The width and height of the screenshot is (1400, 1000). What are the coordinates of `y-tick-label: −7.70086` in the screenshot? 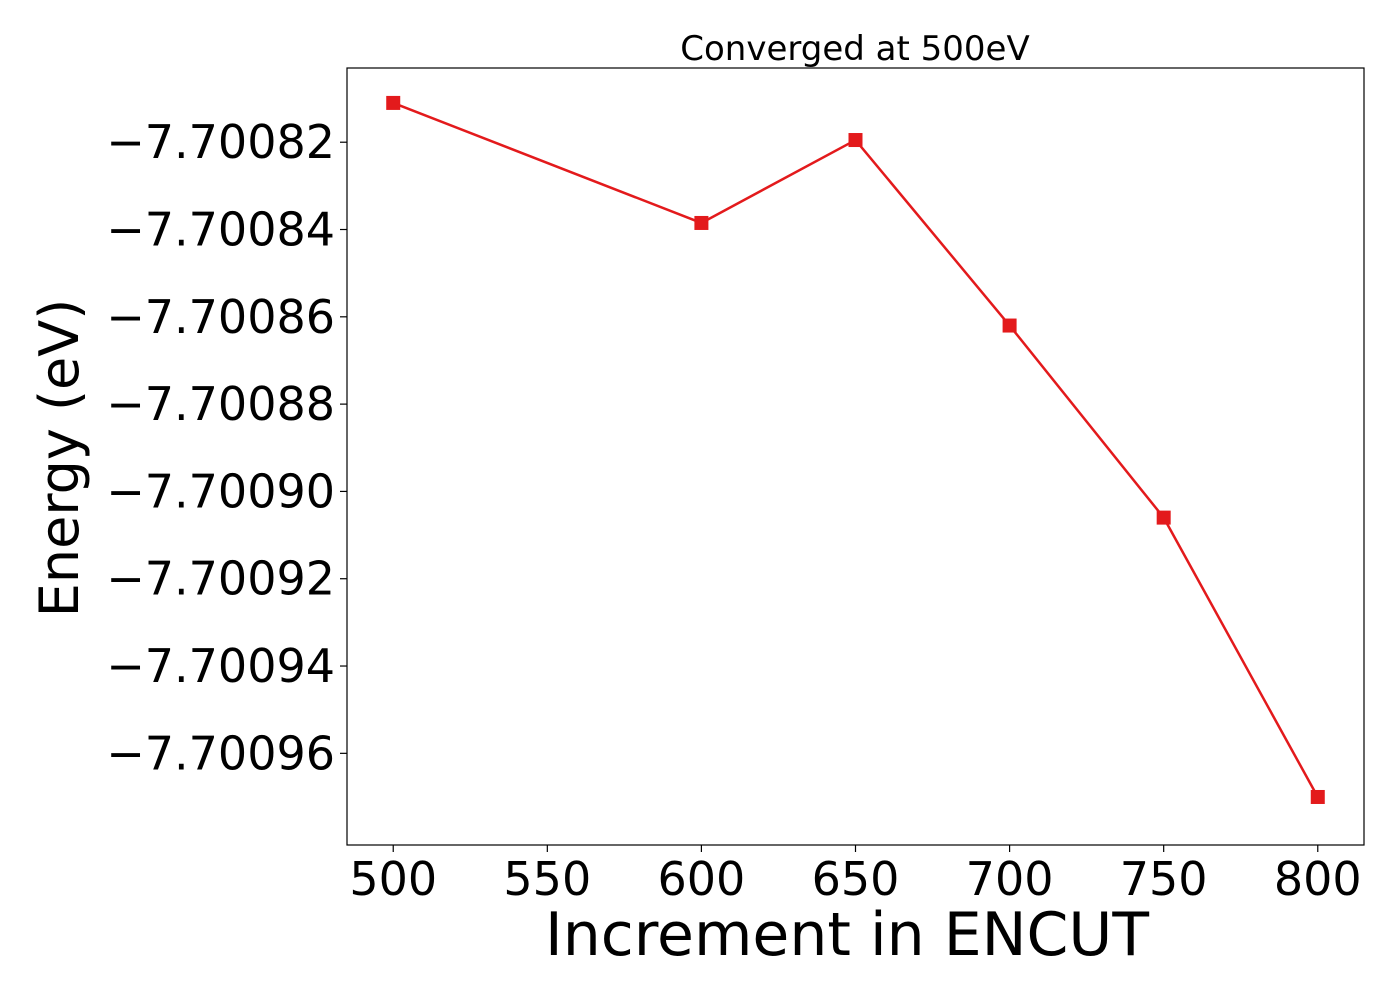 It's located at (220, 317).